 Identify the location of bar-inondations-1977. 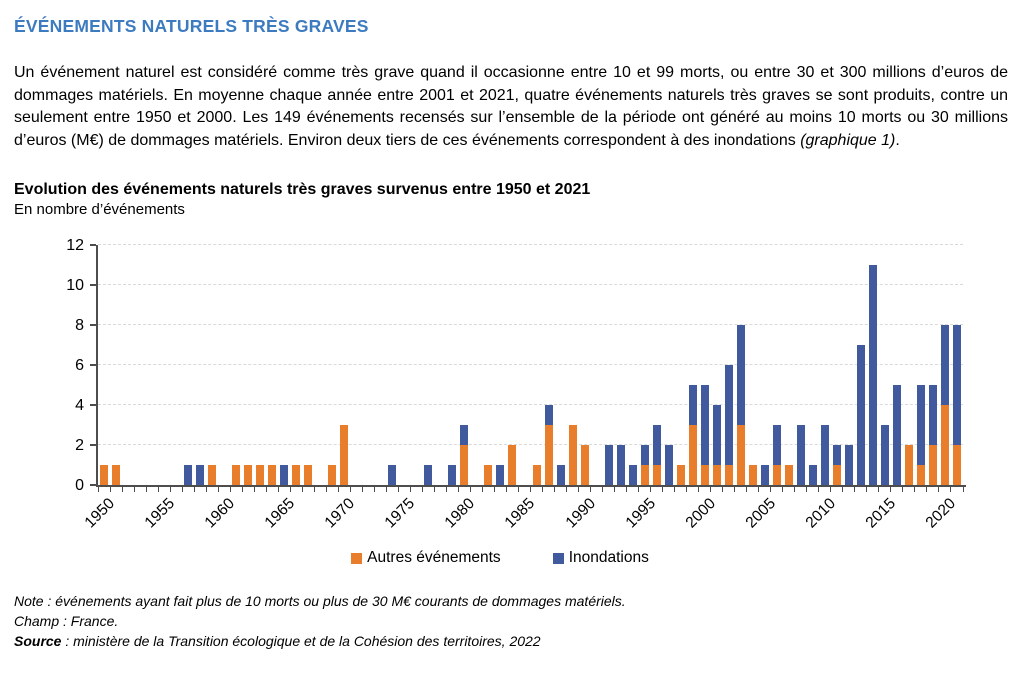
(428, 475).